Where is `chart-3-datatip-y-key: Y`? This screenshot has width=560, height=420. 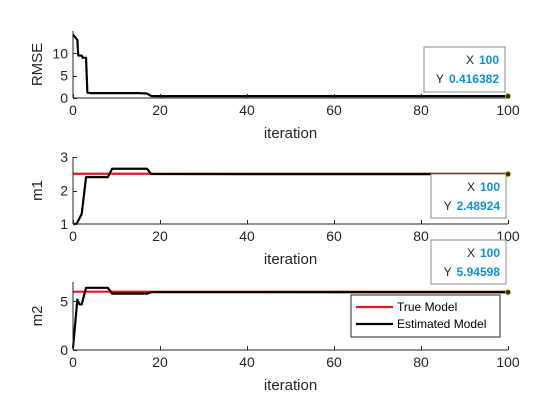 chart-3-datatip-y-key: Y is located at coordinates (448, 272).